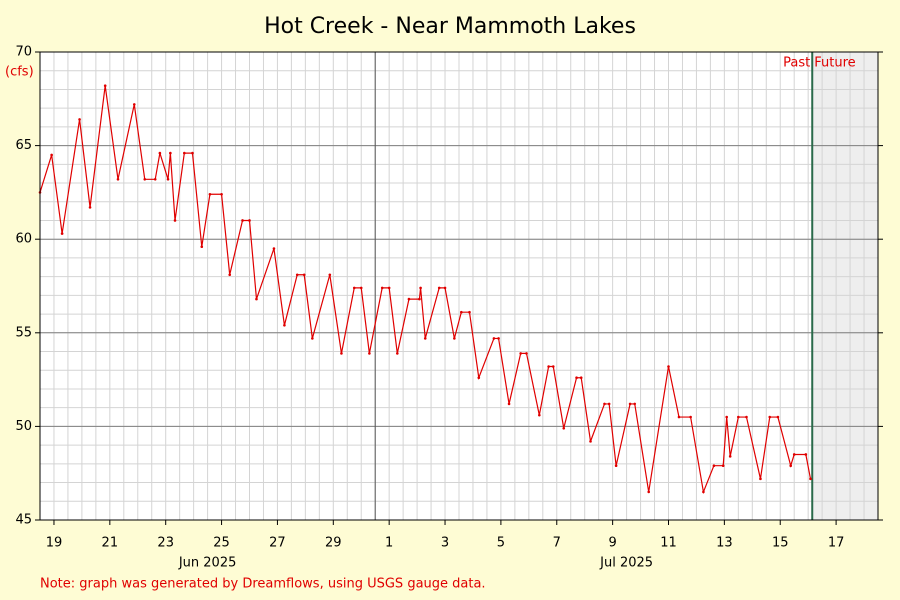 This screenshot has height=600, width=900. I want to click on chart-title: Hot Creek - Near Mammoth Lakes, so click(450, 26).